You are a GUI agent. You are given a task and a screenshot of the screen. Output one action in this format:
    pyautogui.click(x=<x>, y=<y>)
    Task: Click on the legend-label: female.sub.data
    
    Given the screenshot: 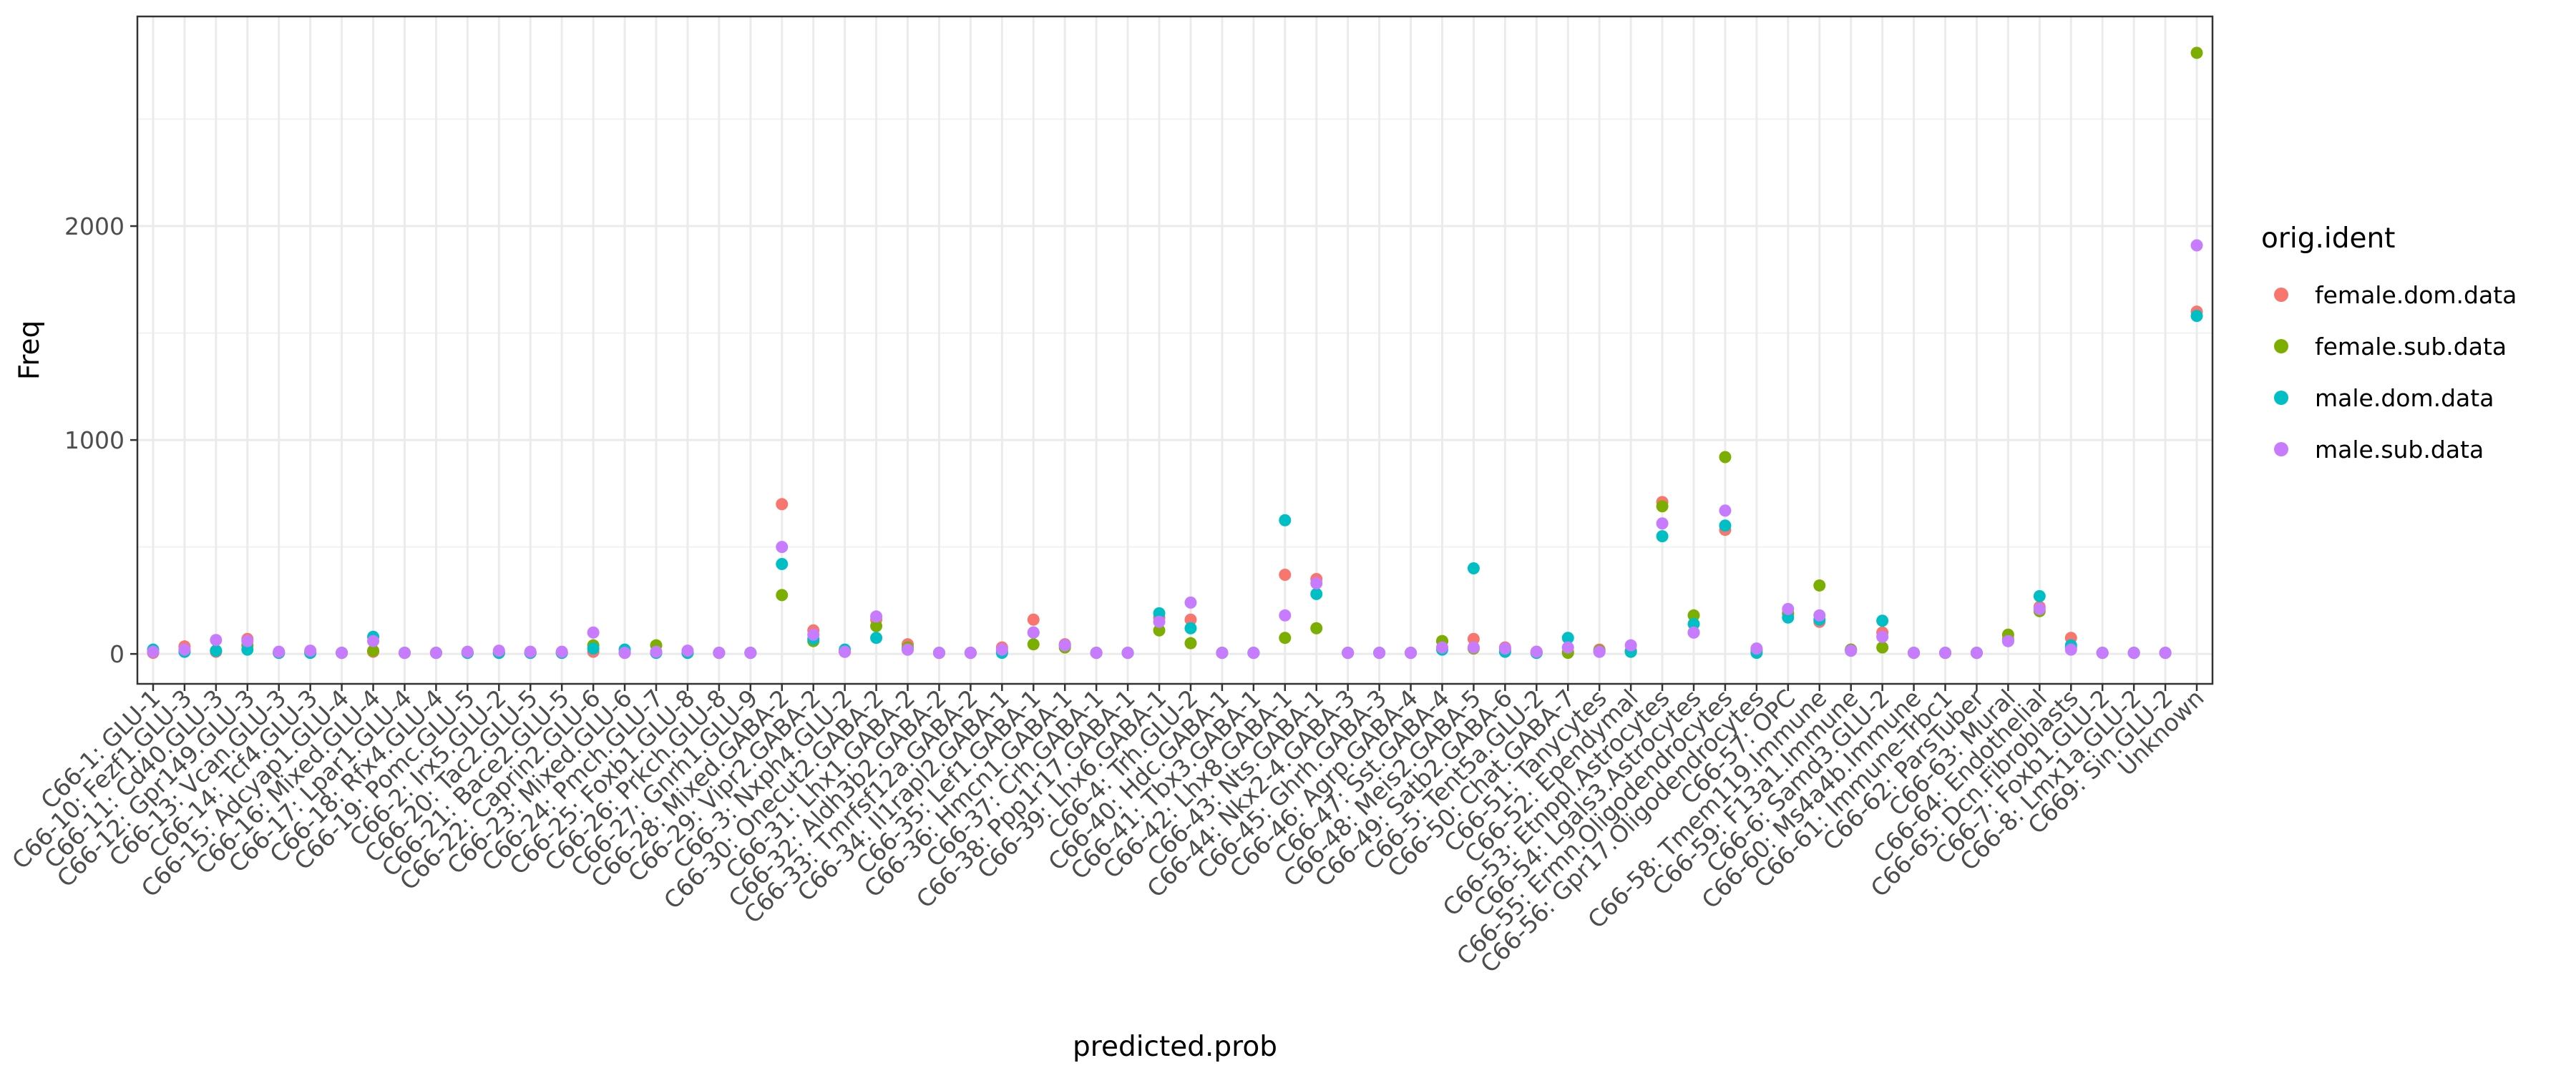 What is the action you would take?
    pyautogui.click(x=2411, y=347)
    